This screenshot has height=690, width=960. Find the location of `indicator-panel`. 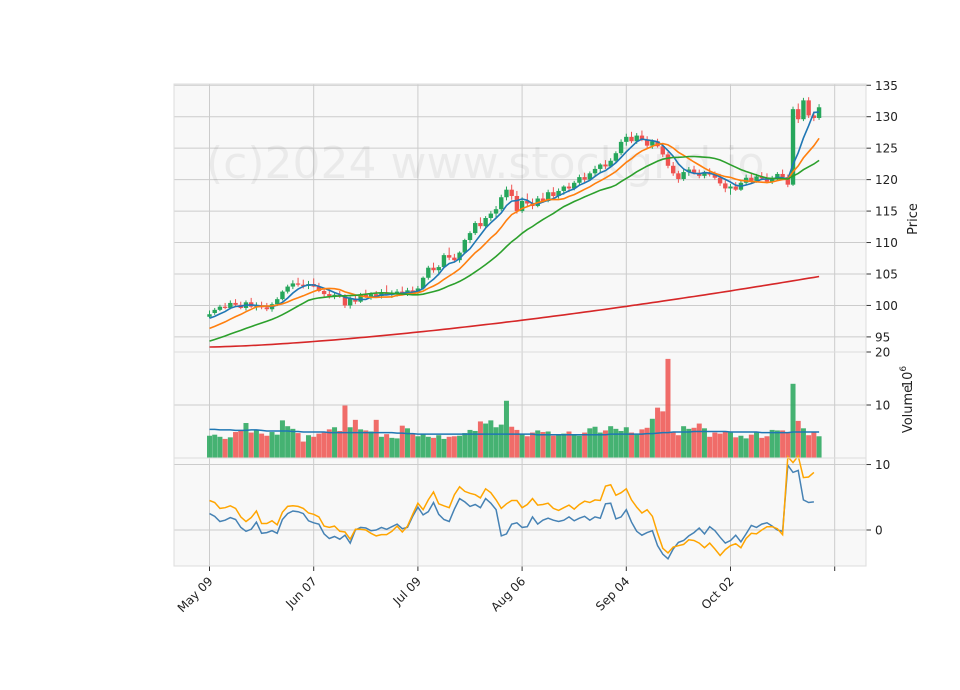

indicator-panel is located at coordinates (520, 512).